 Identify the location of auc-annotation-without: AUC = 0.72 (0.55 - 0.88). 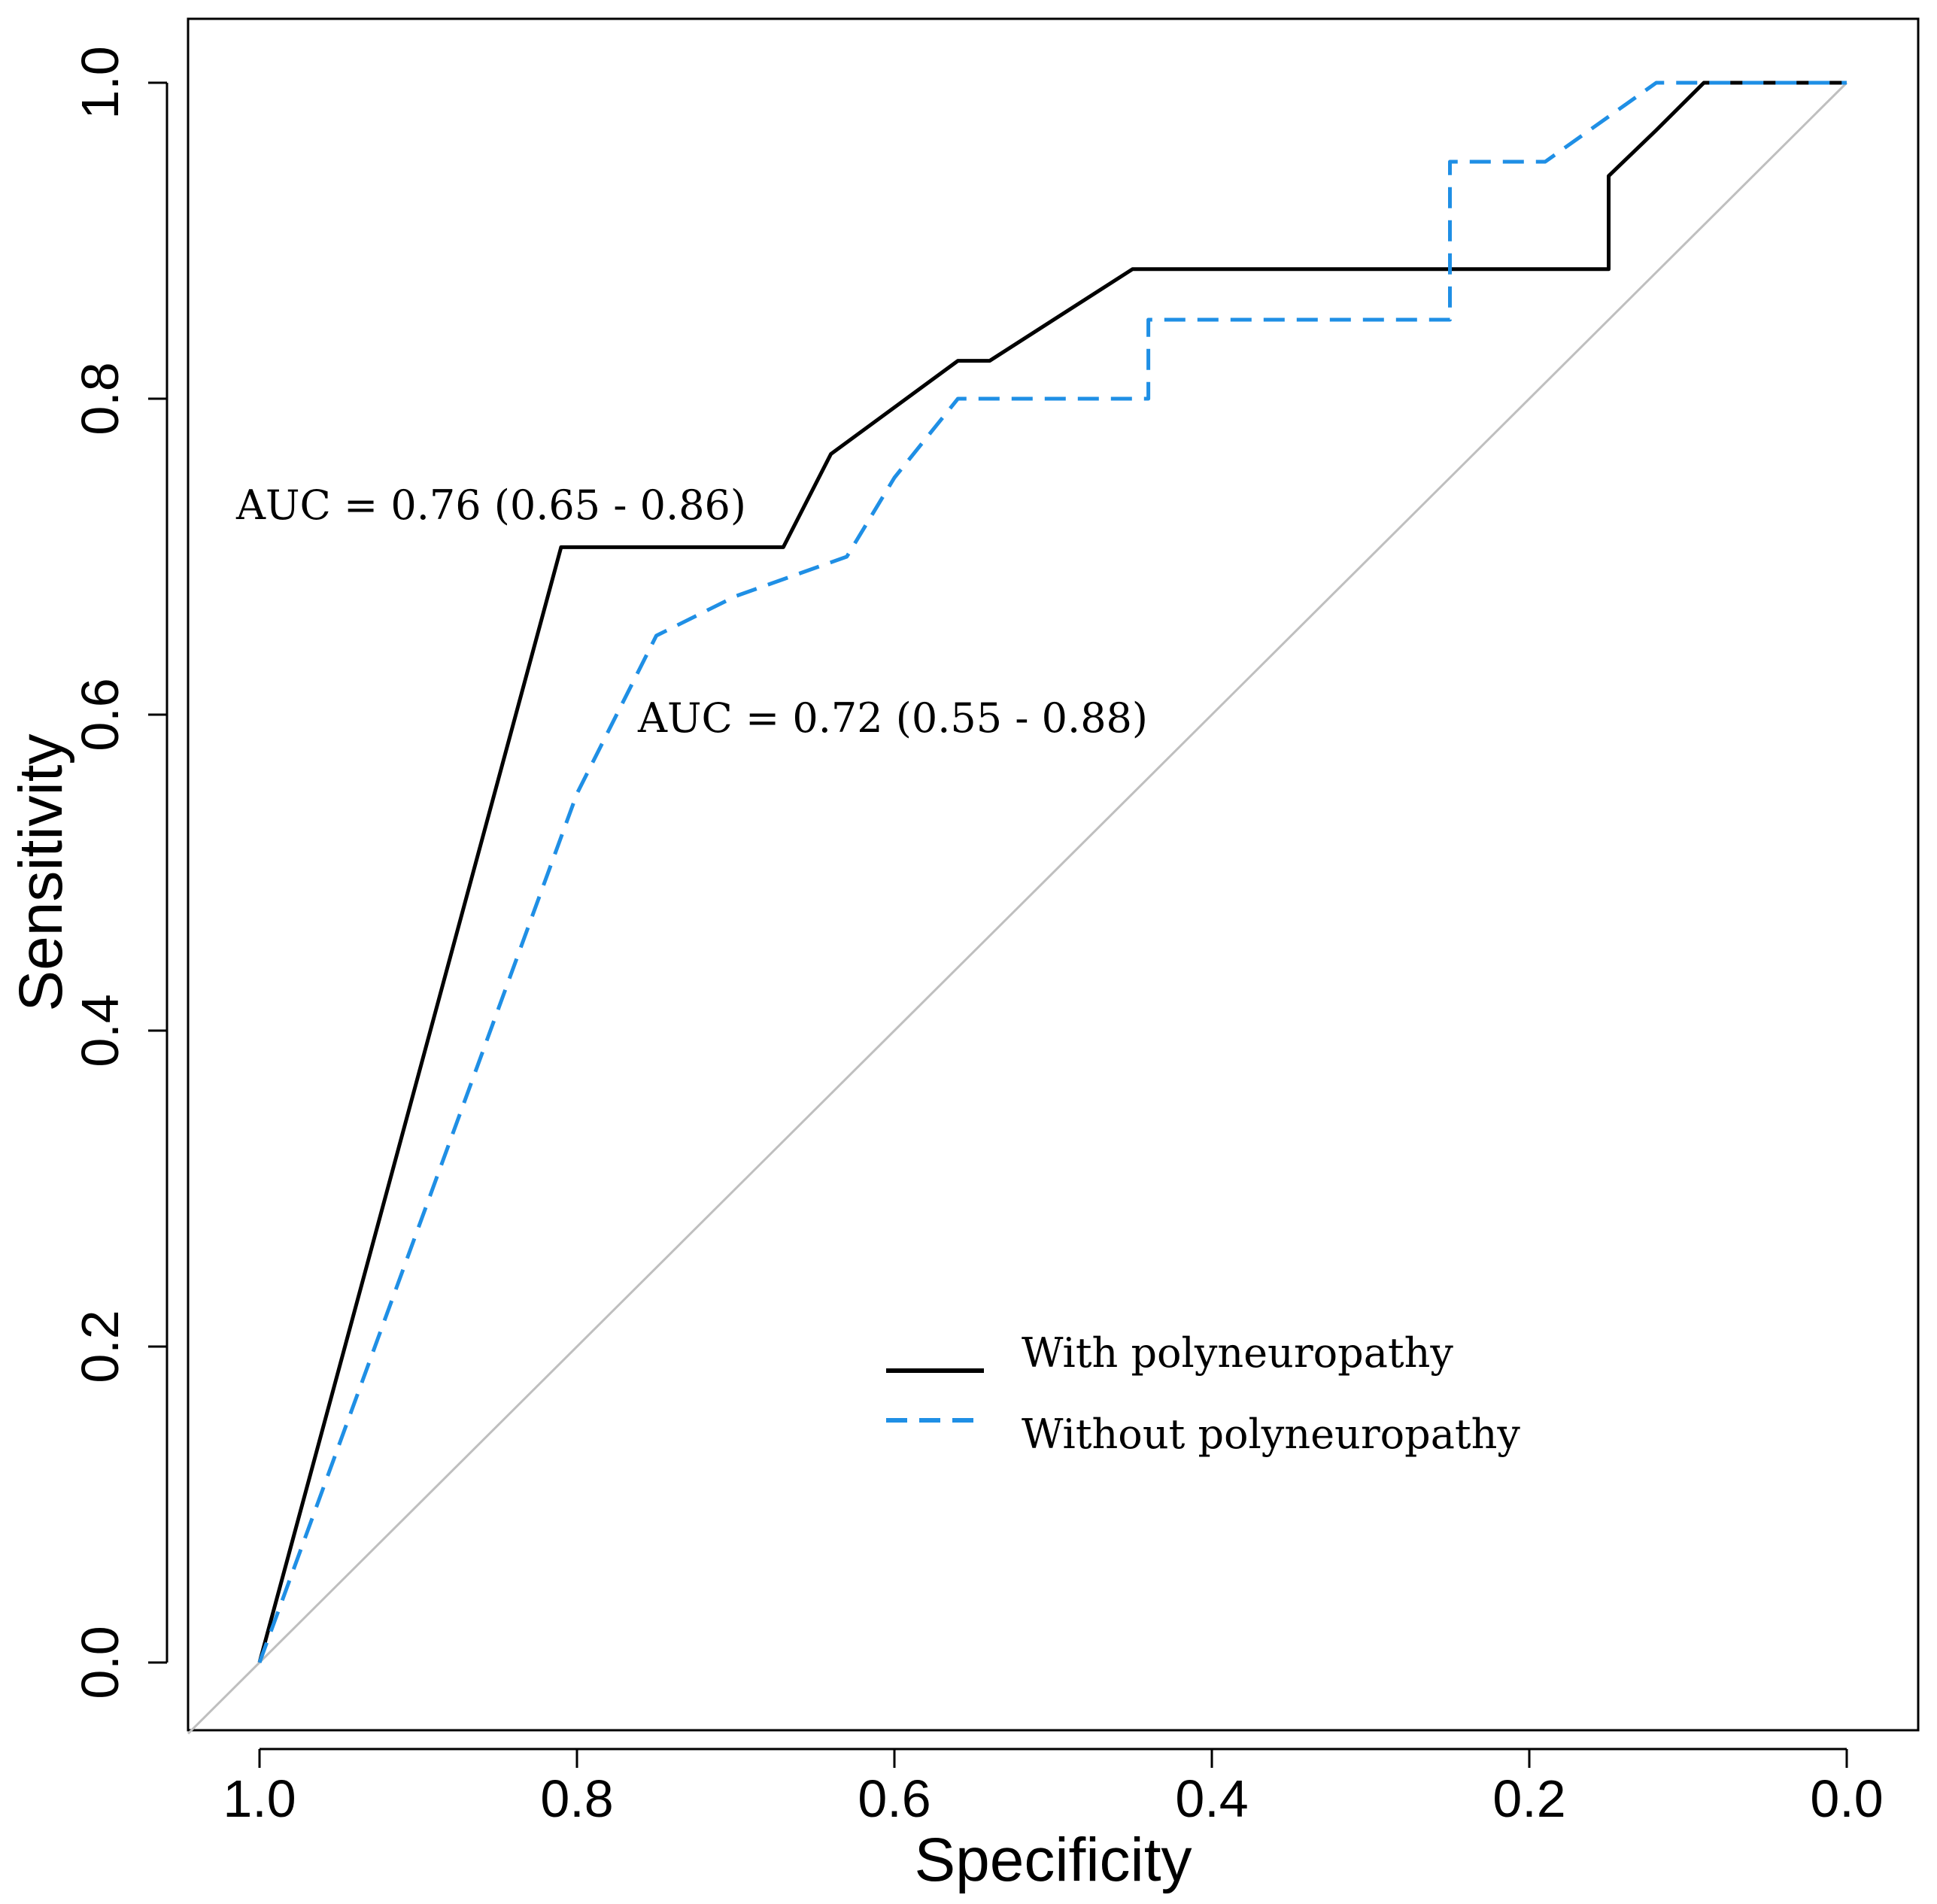
(892, 718).